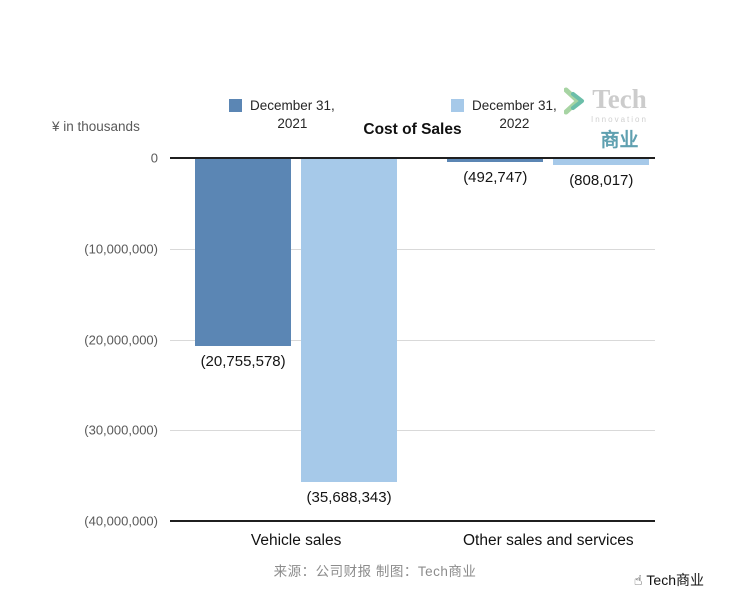 This screenshot has width=750, height=614. Describe the element at coordinates (121, 521) in the screenshot. I see `y-tick-label: (40,000,000)` at that location.